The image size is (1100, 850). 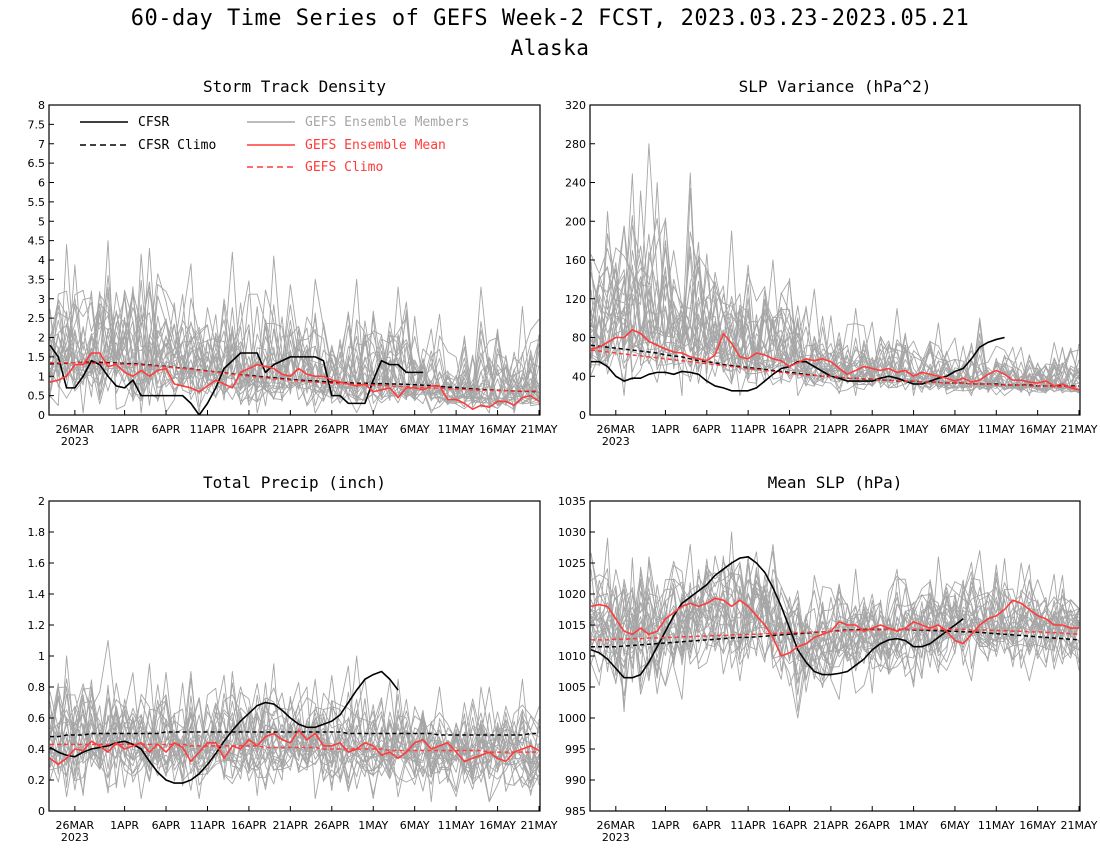 I want to click on y-tick-label: 1, so click(x=41, y=656).